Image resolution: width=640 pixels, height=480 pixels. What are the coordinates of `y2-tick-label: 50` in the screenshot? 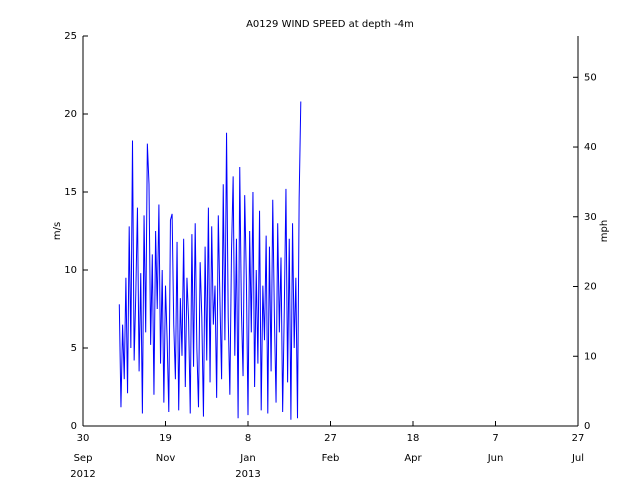 It's located at (590, 77).